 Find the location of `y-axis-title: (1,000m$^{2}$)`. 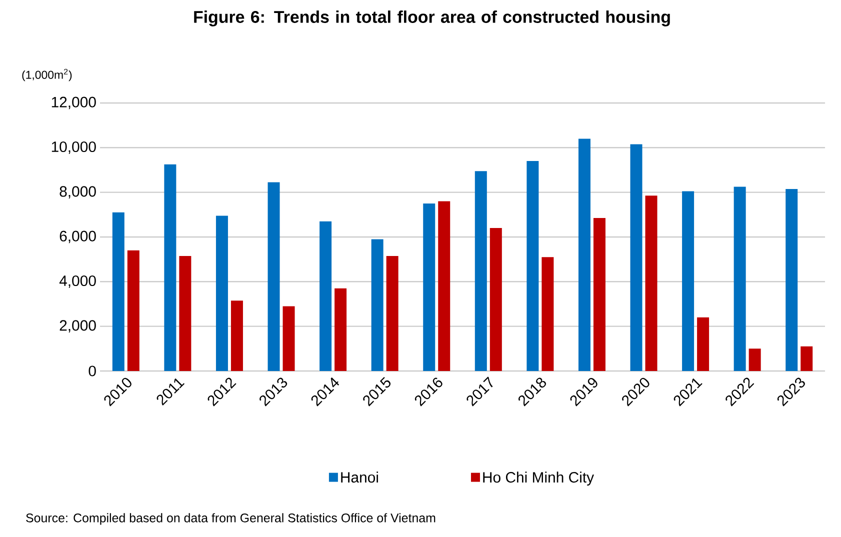

y-axis-title: (1,000m$^{2}$) is located at coordinates (47, 75).